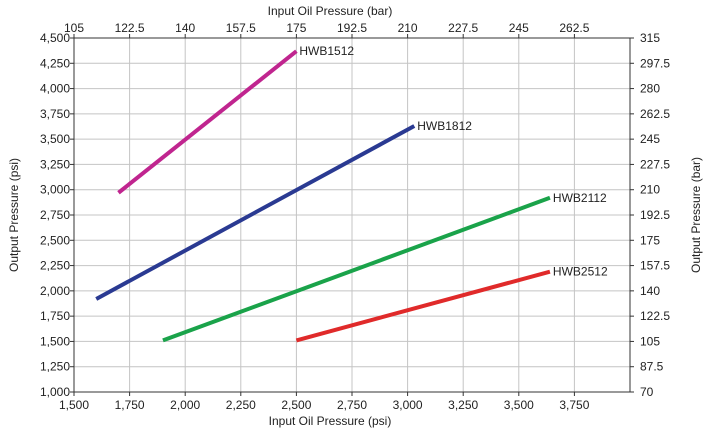  I want to click on y-right-tick-label: 297.5, so click(655, 63).